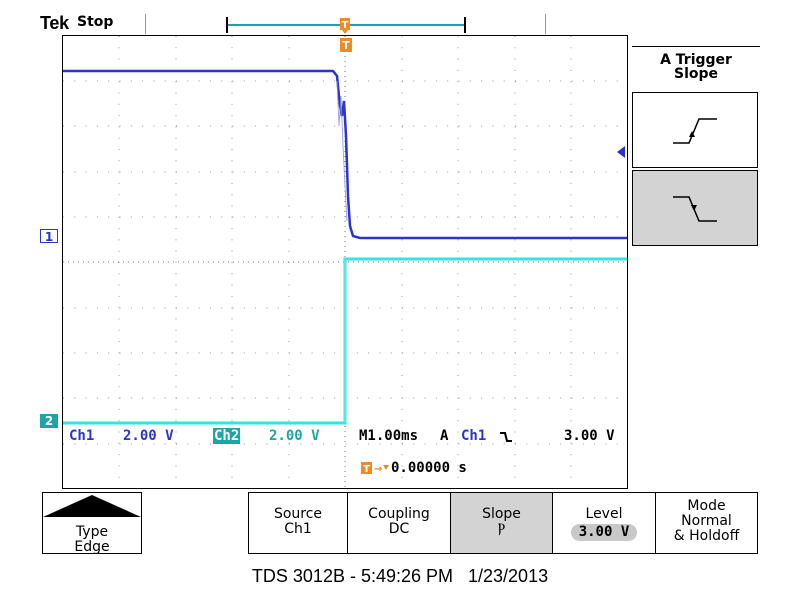  Describe the element at coordinates (589, 436) in the screenshot. I see `trigger-level: 3.00 V` at that location.